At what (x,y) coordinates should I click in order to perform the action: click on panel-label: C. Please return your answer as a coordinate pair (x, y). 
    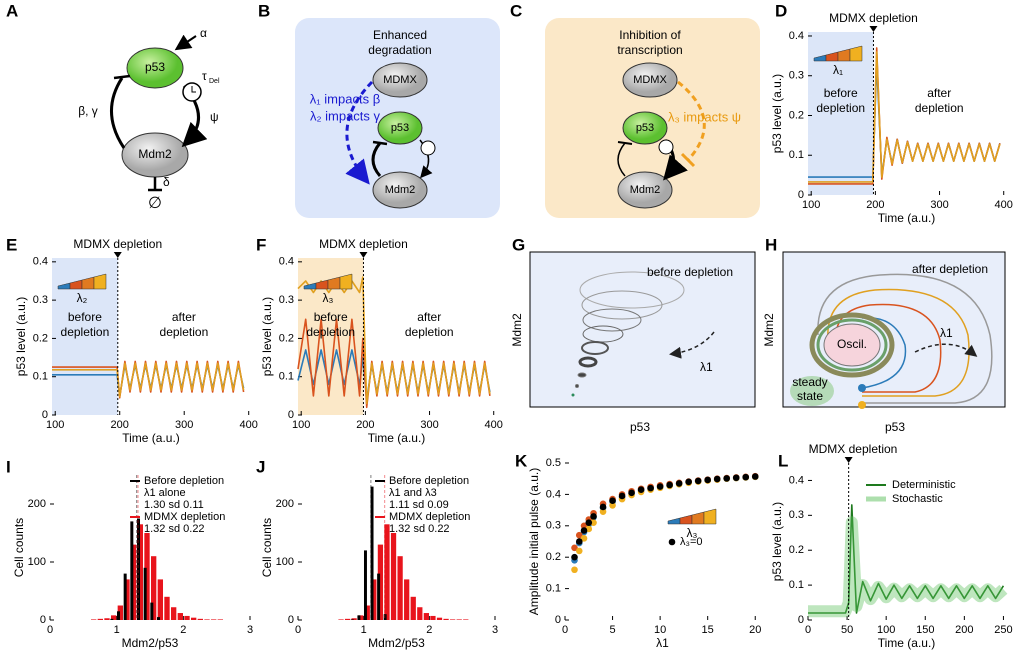
    Looking at the image, I should click on (516, 10).